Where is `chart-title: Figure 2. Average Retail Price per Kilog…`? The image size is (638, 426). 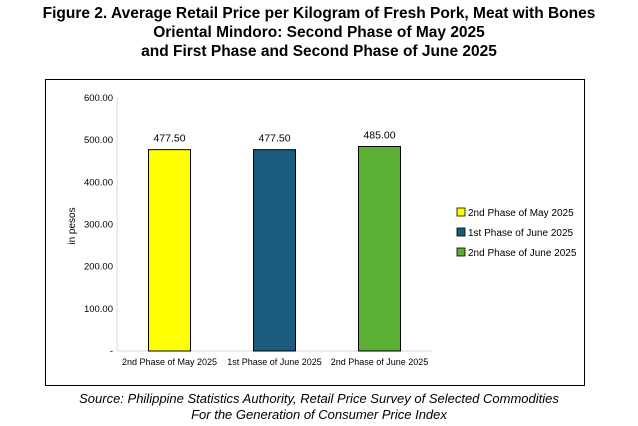
chart-title: Figure 2. Average Retail Price per Kilog… is located at coordinates (319, 32).